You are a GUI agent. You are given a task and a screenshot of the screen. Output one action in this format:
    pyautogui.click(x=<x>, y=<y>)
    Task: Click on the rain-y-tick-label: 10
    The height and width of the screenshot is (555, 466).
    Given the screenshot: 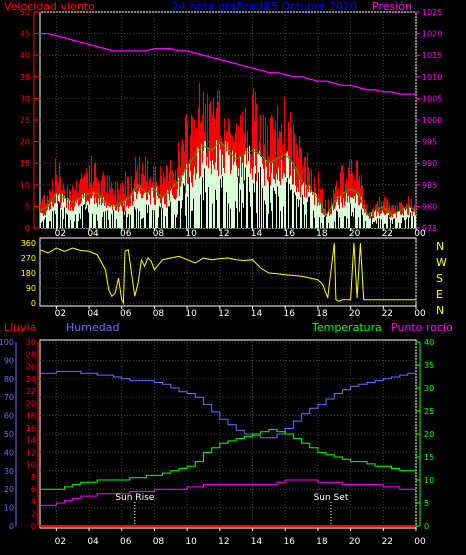 What is the action you would take?
    pyautogui.click(x=31, y=465)
    